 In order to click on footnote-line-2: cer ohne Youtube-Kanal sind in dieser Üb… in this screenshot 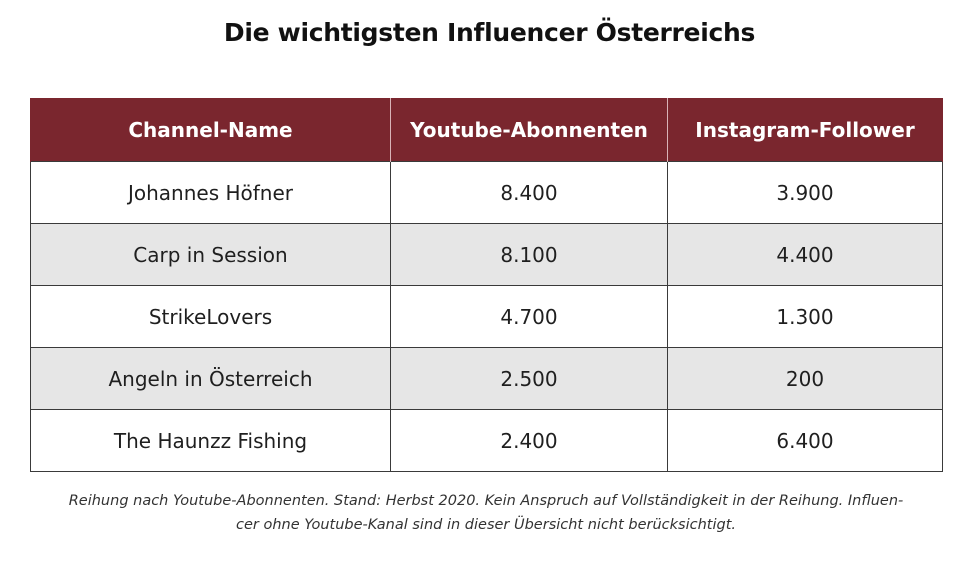, I will do `click(486, 525)`.